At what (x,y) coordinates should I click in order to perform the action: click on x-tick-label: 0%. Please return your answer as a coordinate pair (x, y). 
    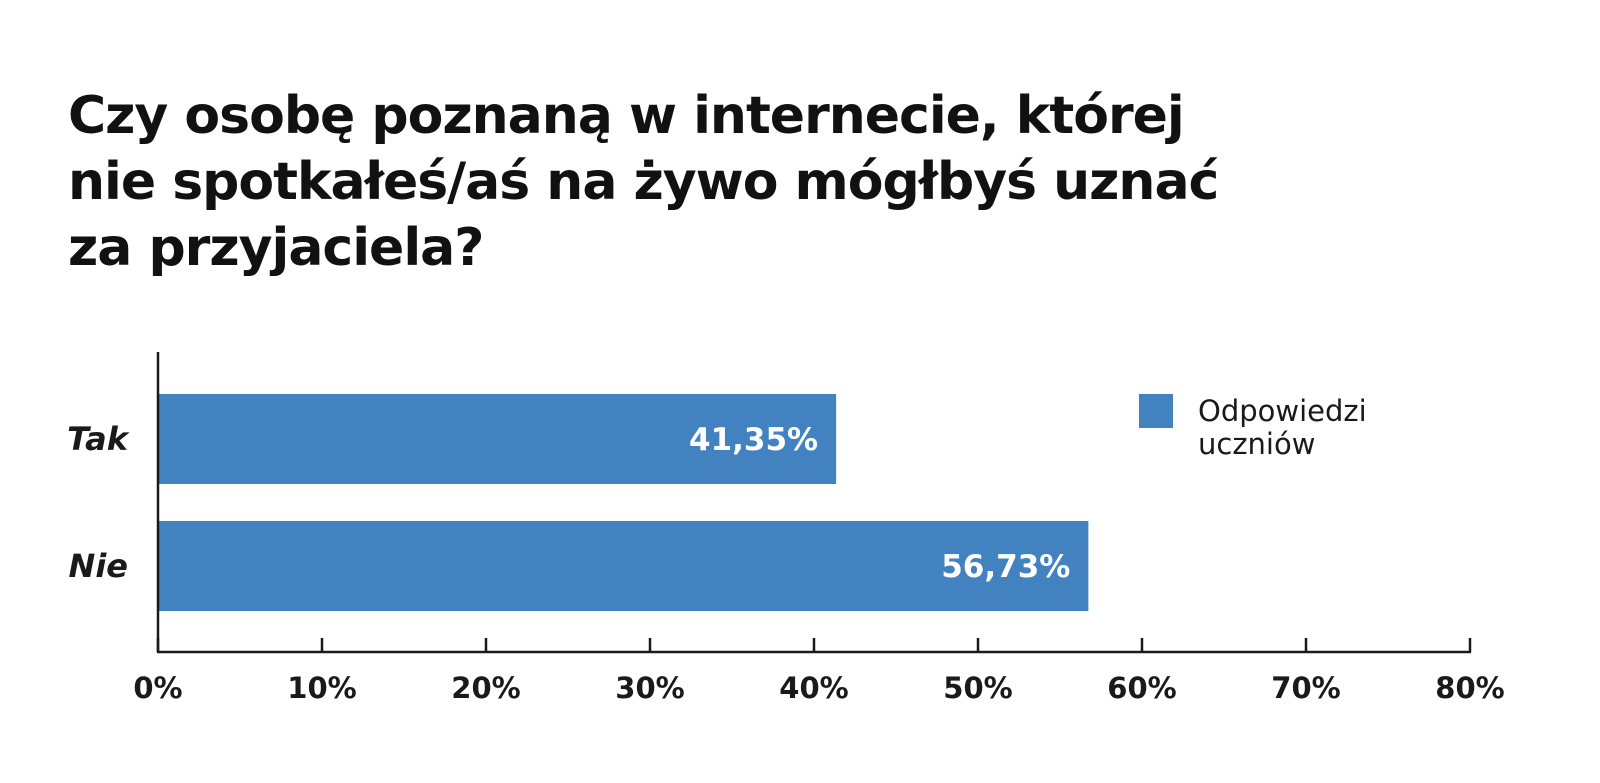
    Looking at the image, I should click on (157, 688).